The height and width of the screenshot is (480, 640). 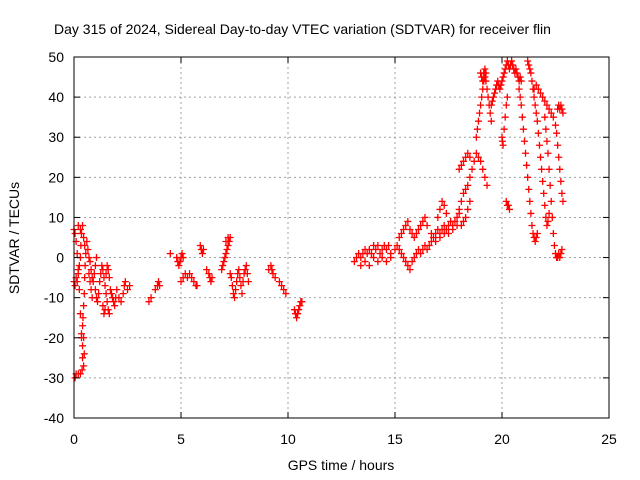 I want to click on y-tick-label: -30, so click(x=54, y=378).